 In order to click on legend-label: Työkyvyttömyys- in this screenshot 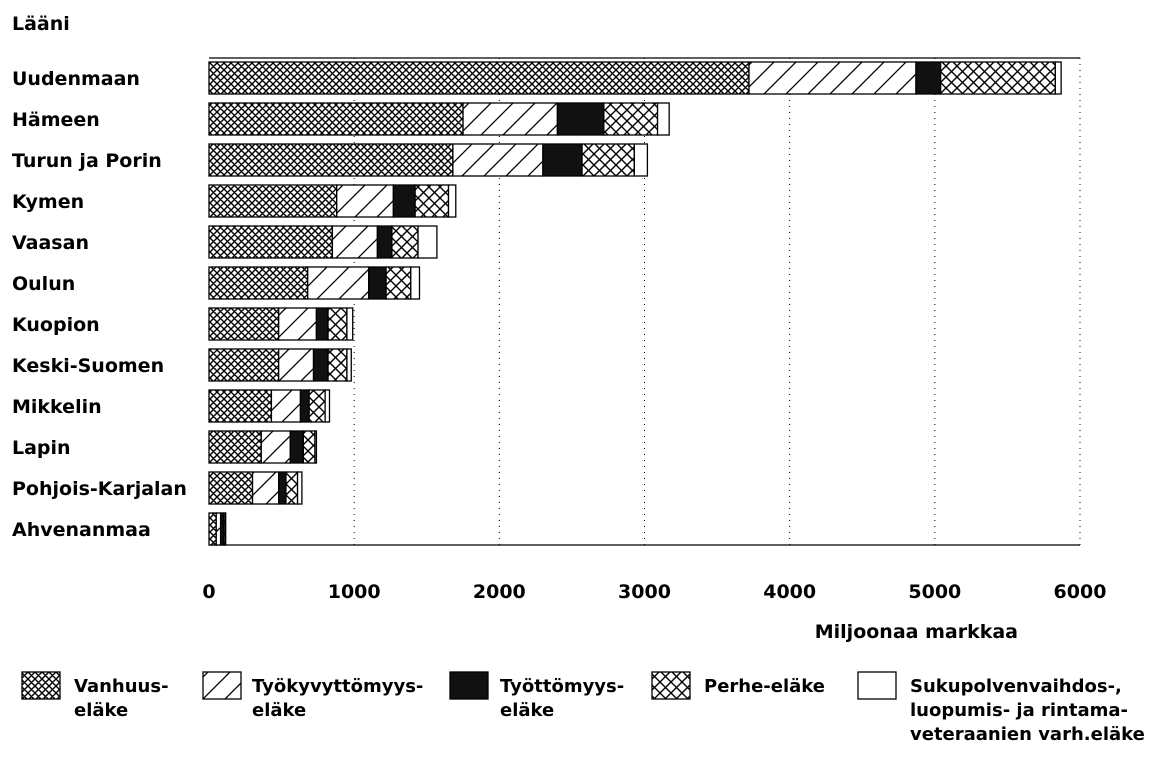, I will do `click(337, 686)`.